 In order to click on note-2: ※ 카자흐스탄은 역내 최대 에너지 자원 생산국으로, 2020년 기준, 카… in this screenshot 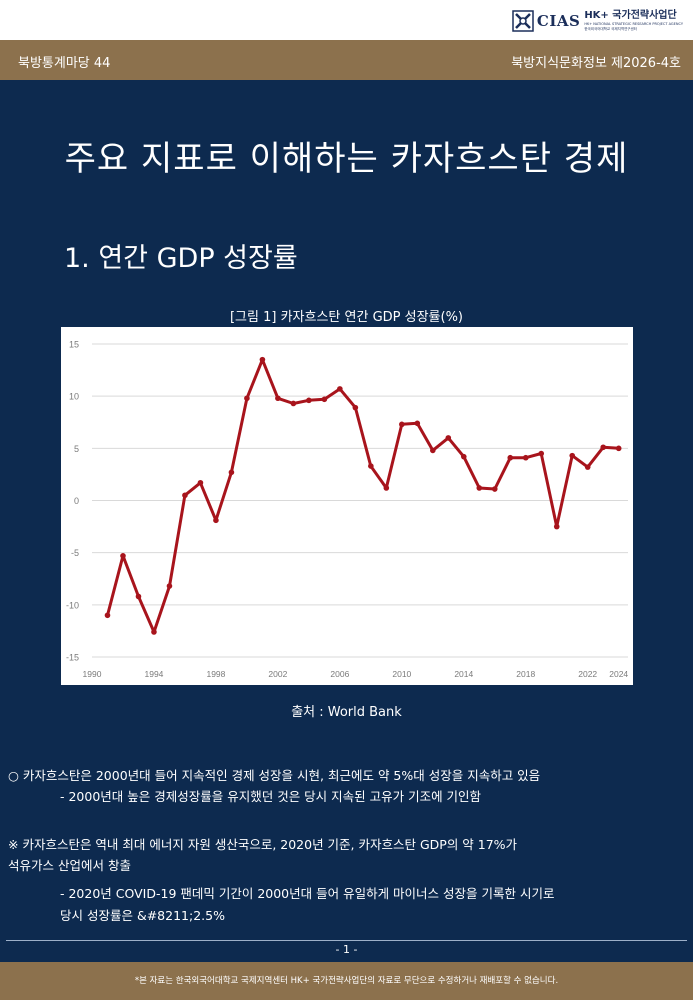, I will do `click(263, 844)`.